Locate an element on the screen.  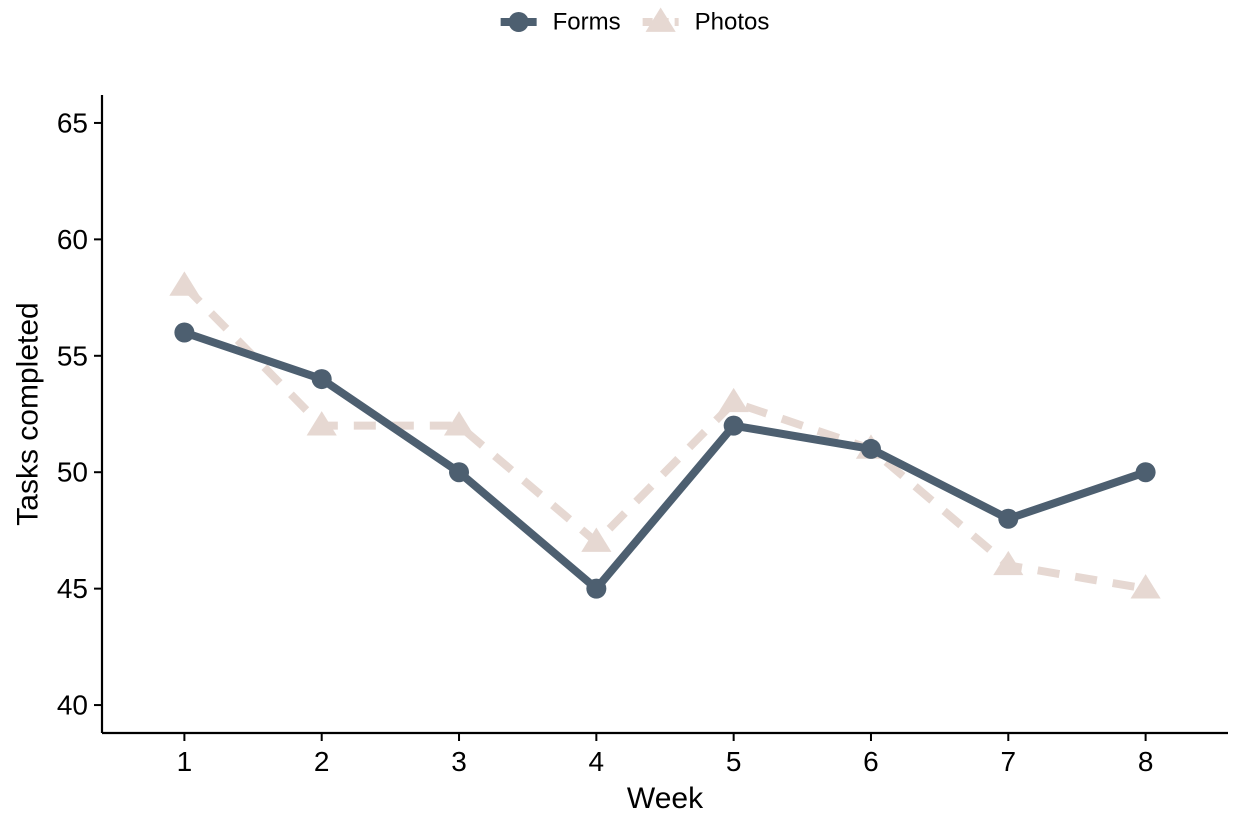
legend-item-forms: Forms is located at coordinates (560, 22).